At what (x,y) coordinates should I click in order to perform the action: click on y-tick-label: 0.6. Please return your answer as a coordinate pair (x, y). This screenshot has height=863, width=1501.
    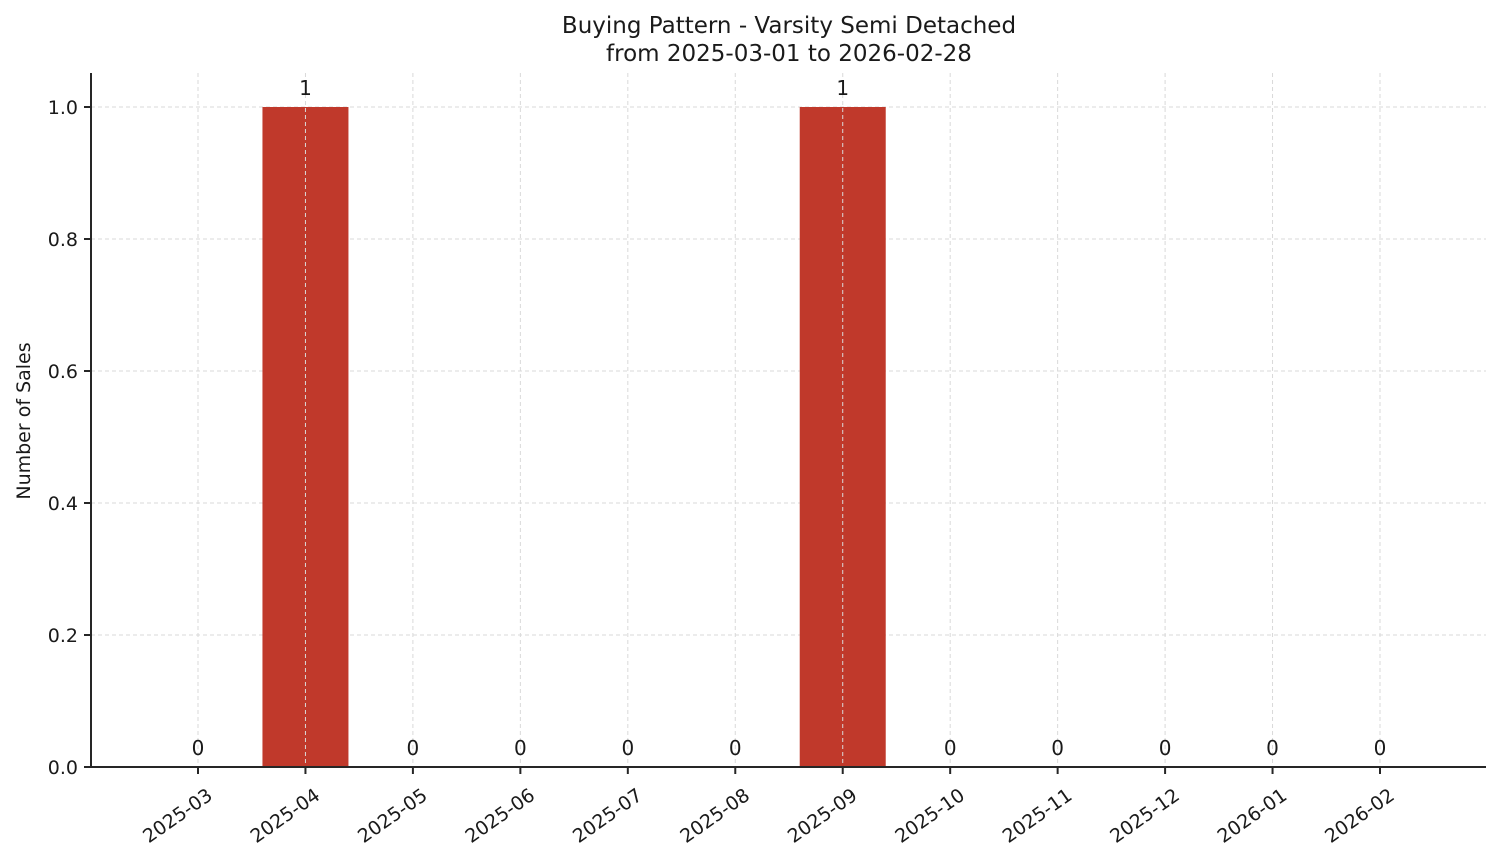
    Looking at the image, I should click on (63, 372).